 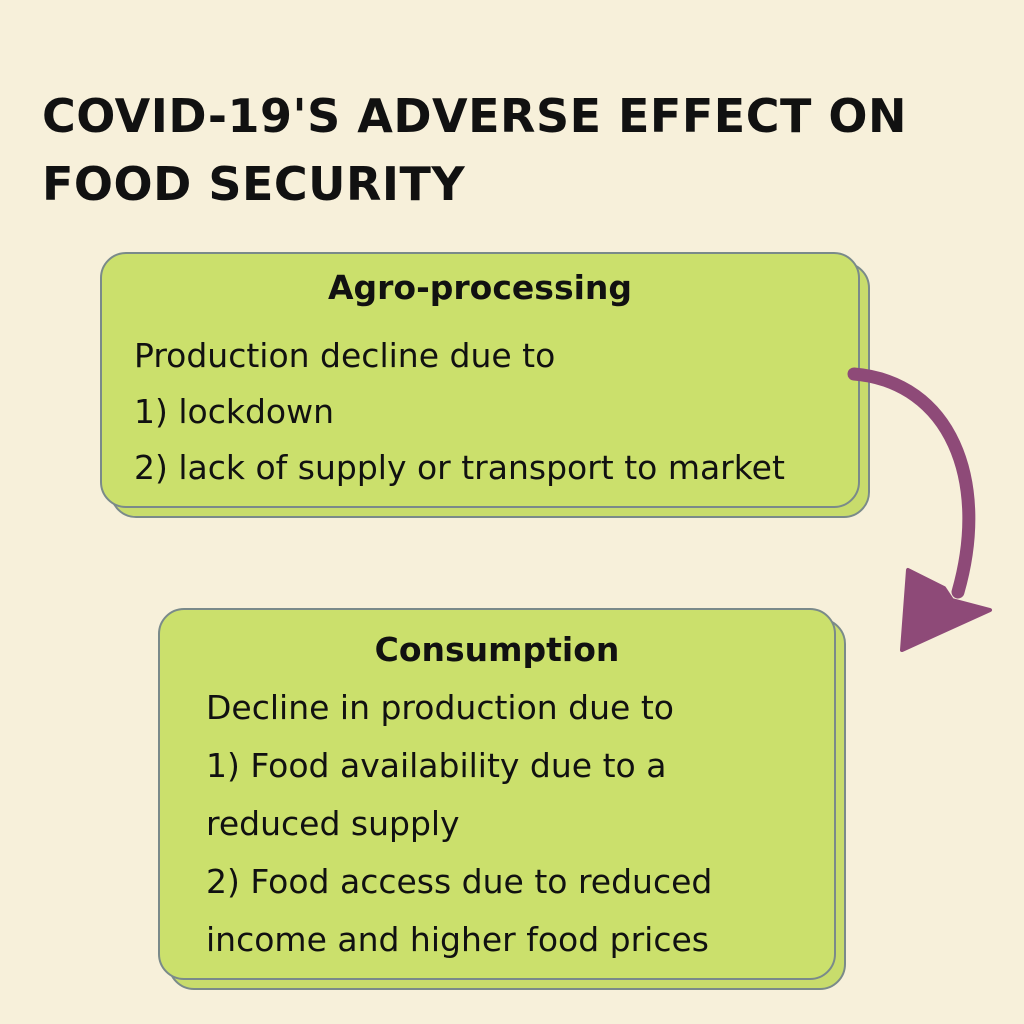 What do you see at coordinates (459, 881) in the screenshot?
I see `consumption-line-4: 2) Food access due to reduced` at bounding box center [459, 881].